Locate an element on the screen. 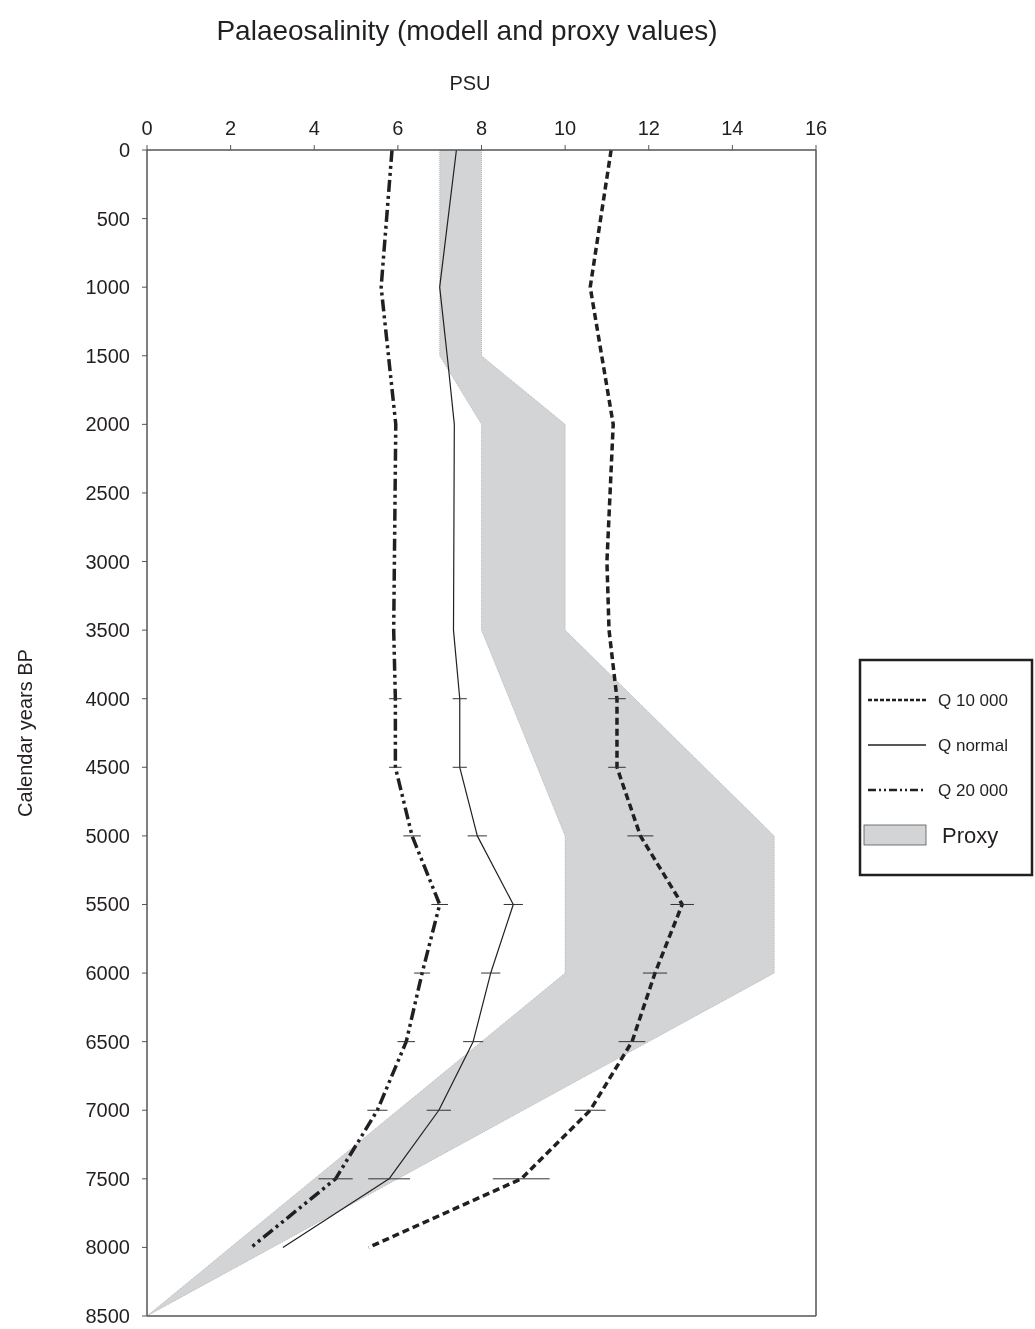 The height and width of the screenshot is (1329, 1035). y-tick-label: 5000 is located at coordinates (107, 835).